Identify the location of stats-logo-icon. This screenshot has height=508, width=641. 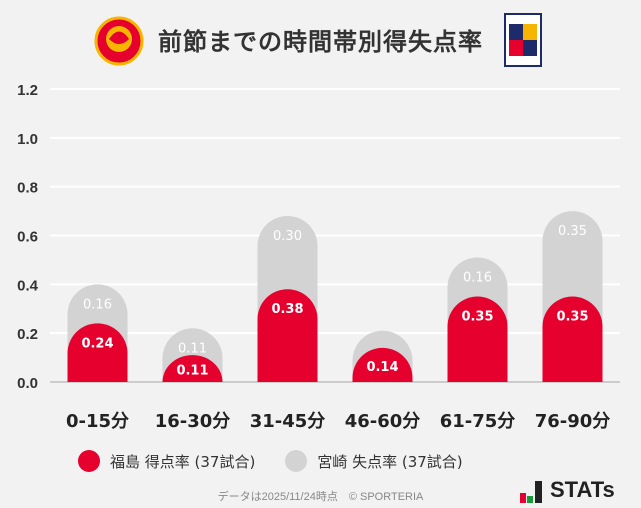
(531, 492).